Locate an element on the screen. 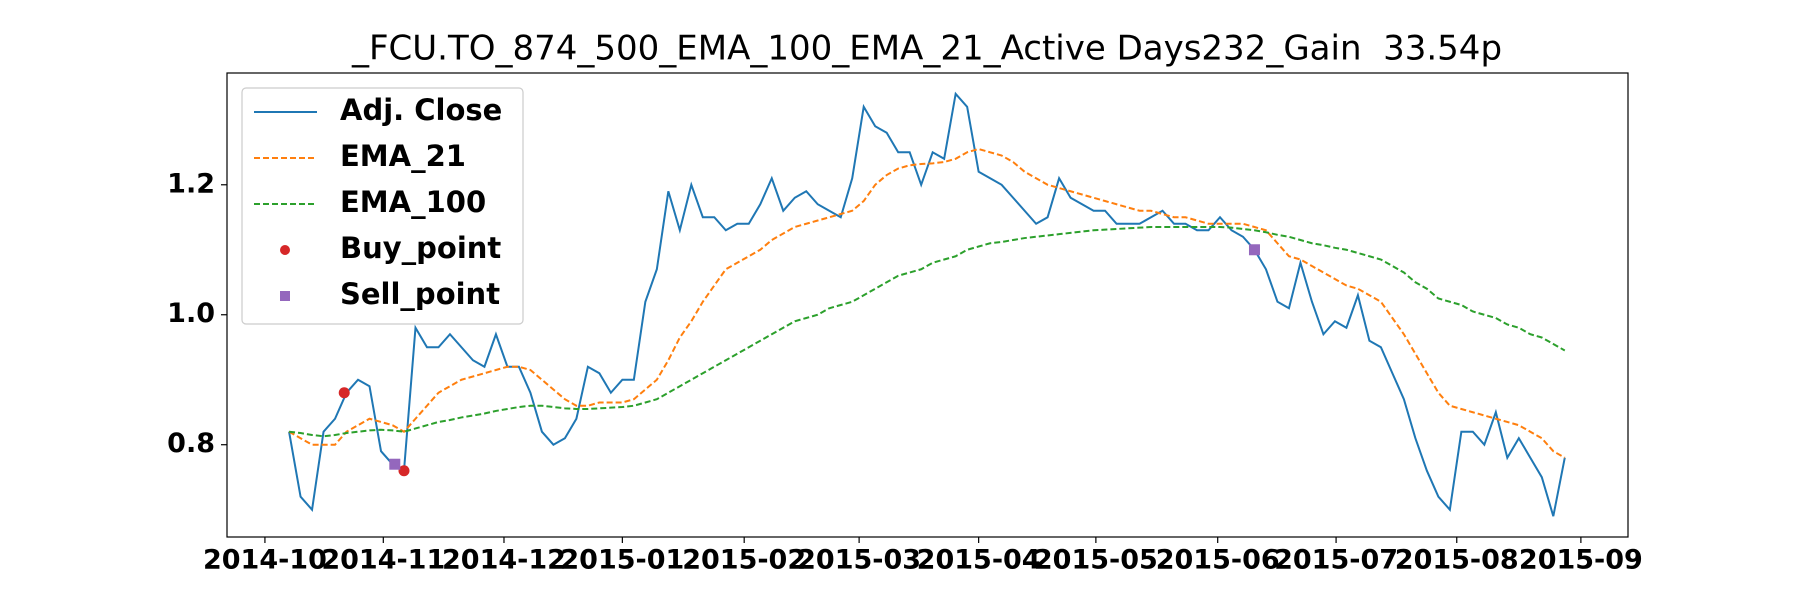  x-tick-label: 2015-02 is located at coordinates (744, 560).